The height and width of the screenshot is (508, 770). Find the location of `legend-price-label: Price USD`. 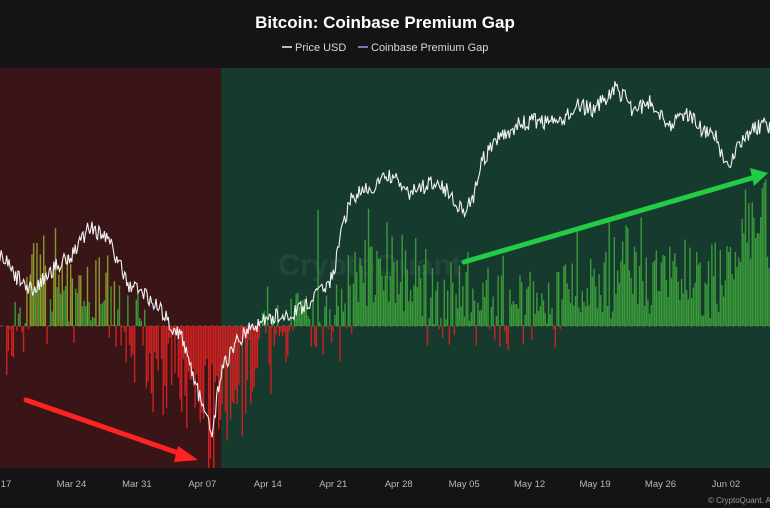

legend-price-label: Price USD is located at coordinates (320, 48).